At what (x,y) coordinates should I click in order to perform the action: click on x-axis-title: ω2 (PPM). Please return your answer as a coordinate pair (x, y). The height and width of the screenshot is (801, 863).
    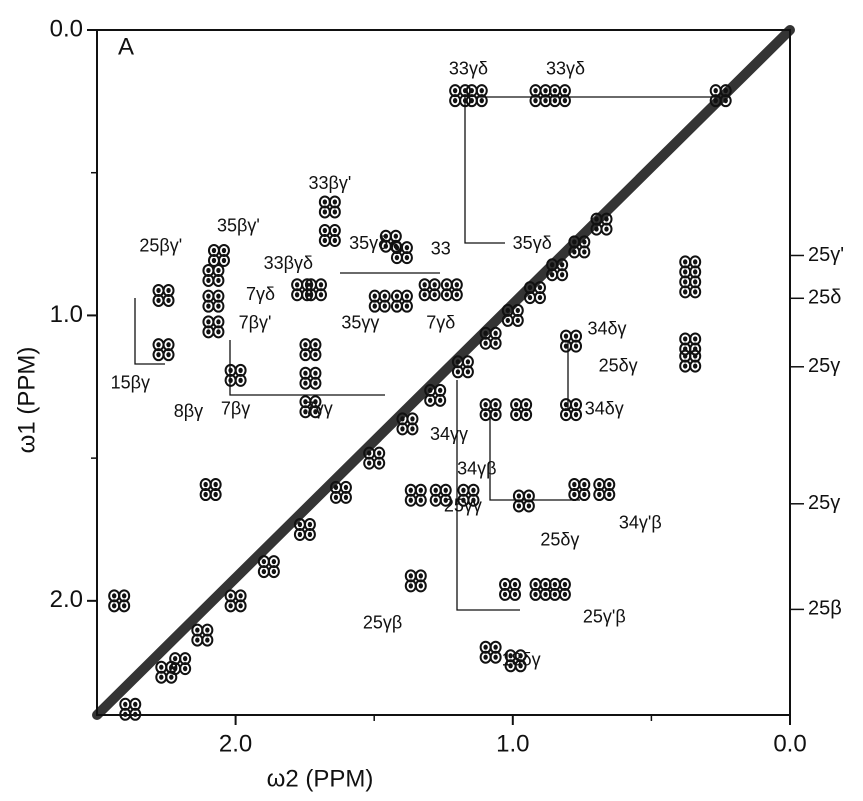
    Looking at the image, I should click on (320, 778).